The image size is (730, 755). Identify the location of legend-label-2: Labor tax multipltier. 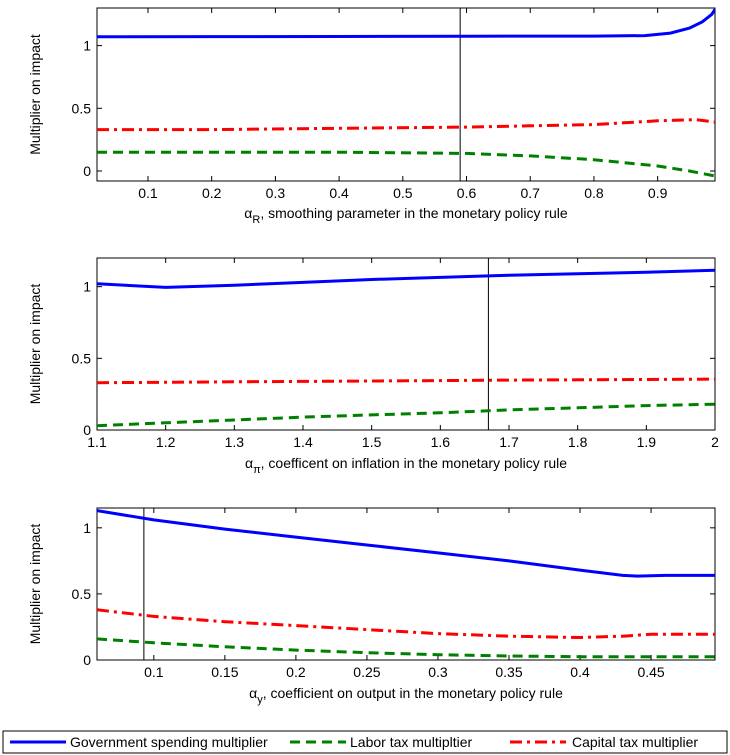
(411, 742).